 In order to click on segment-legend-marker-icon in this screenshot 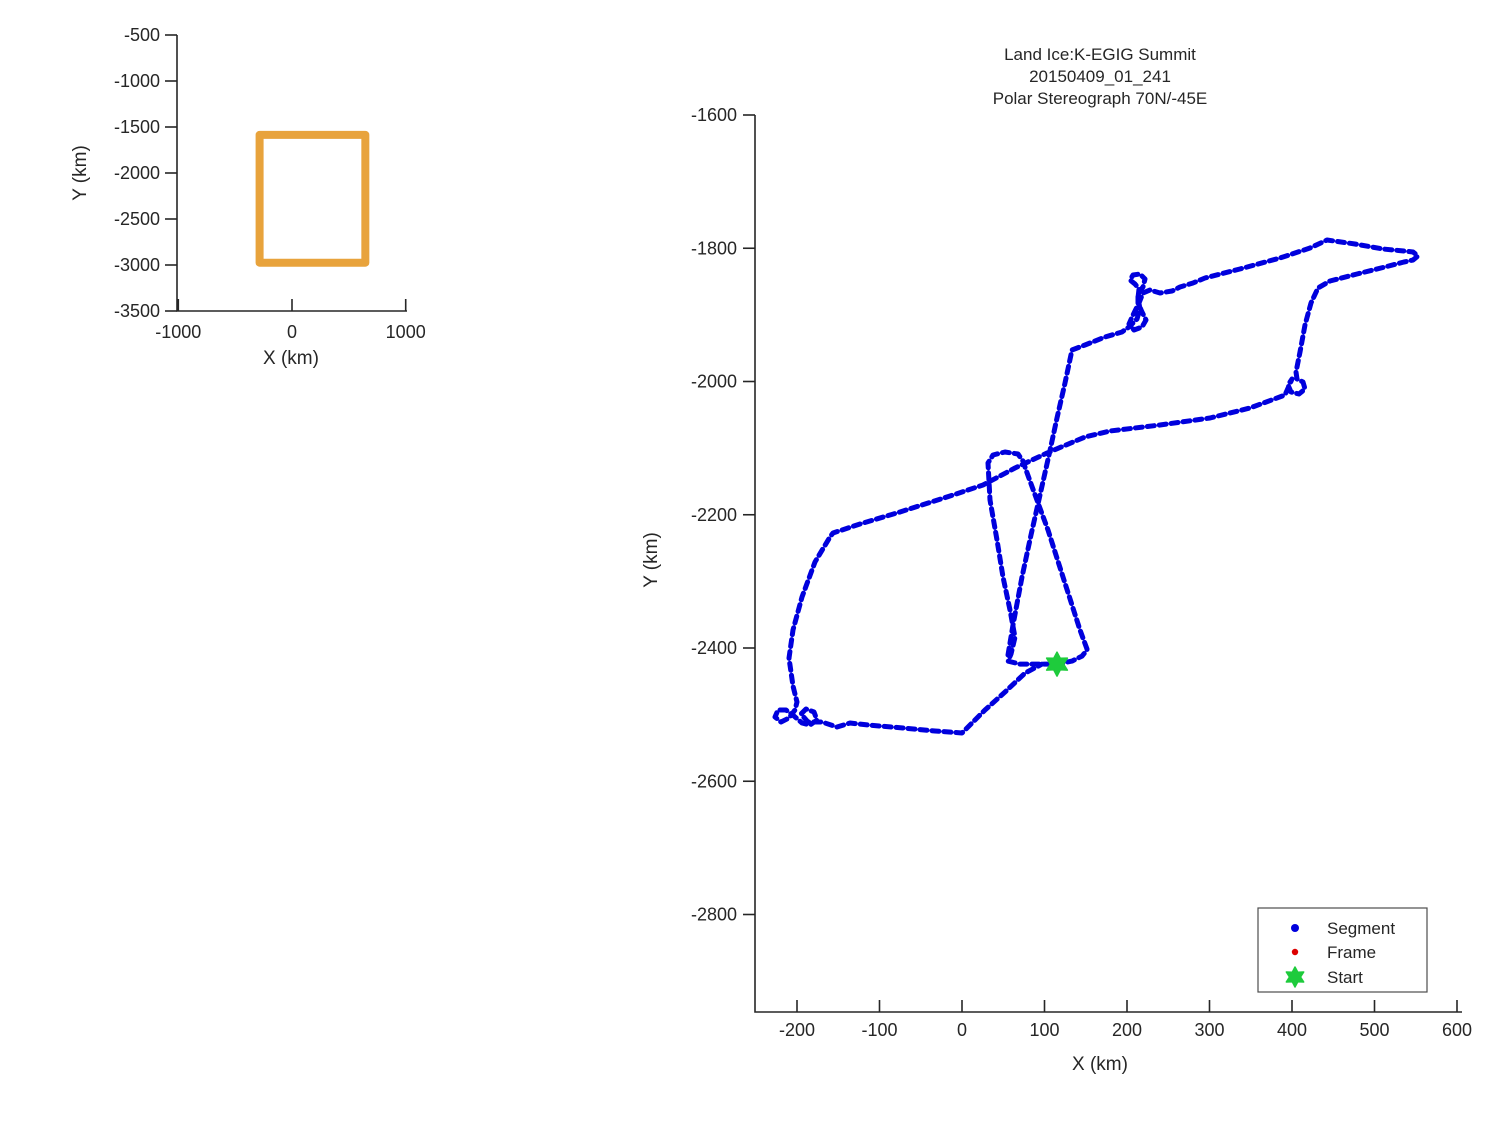, I will do `click(1295, 928)`.